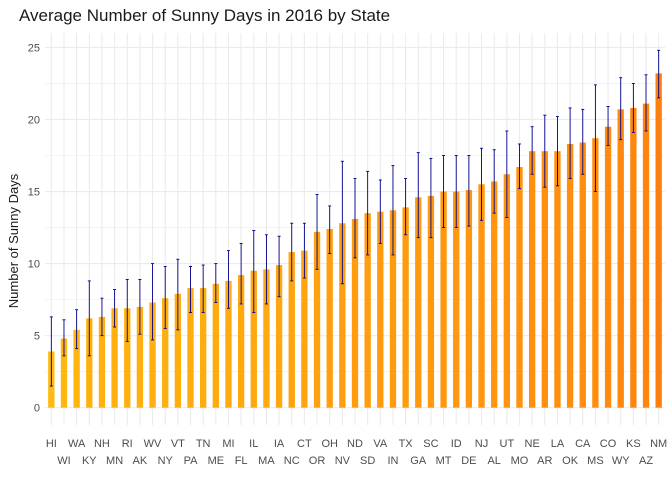 This screenshot has width=672, height=480. Describe the element at coordinates (203, 444) in the screenshot. I see `x-tick-label: TN` at that location.